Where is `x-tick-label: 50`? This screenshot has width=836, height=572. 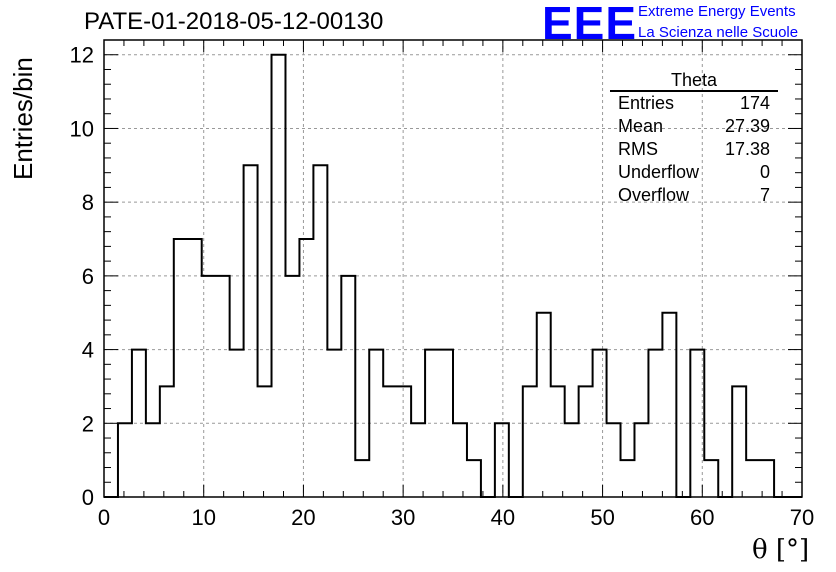
x-tick-label: 50 is located at coordinates (602, 517).